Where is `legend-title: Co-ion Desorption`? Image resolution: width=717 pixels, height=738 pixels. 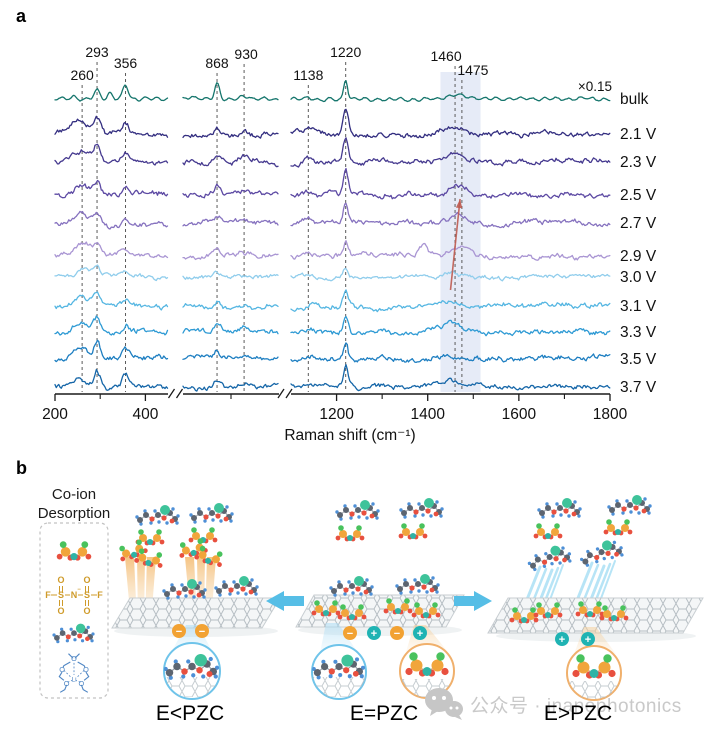 legend-title: Co-ion Desorption is located at coordinates (74, 505).